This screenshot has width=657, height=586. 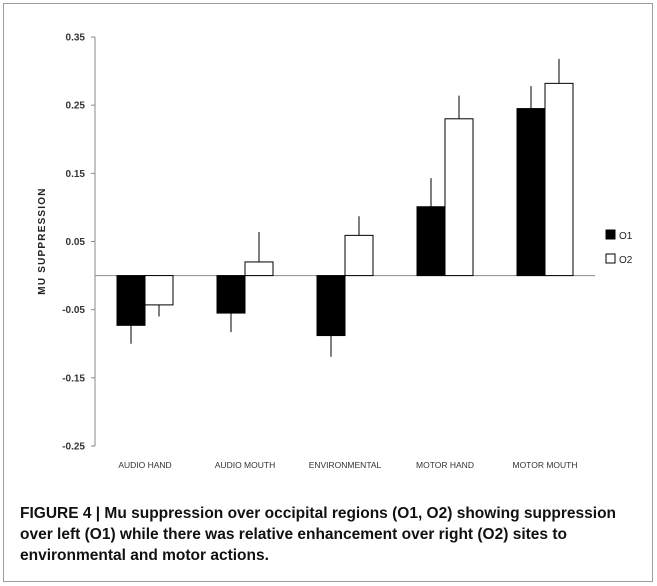 What do you see at coordinates (245, 465) in the screenshot?
I see `category-label: AUDIO MOUTH` at bounding box center [245, 465].